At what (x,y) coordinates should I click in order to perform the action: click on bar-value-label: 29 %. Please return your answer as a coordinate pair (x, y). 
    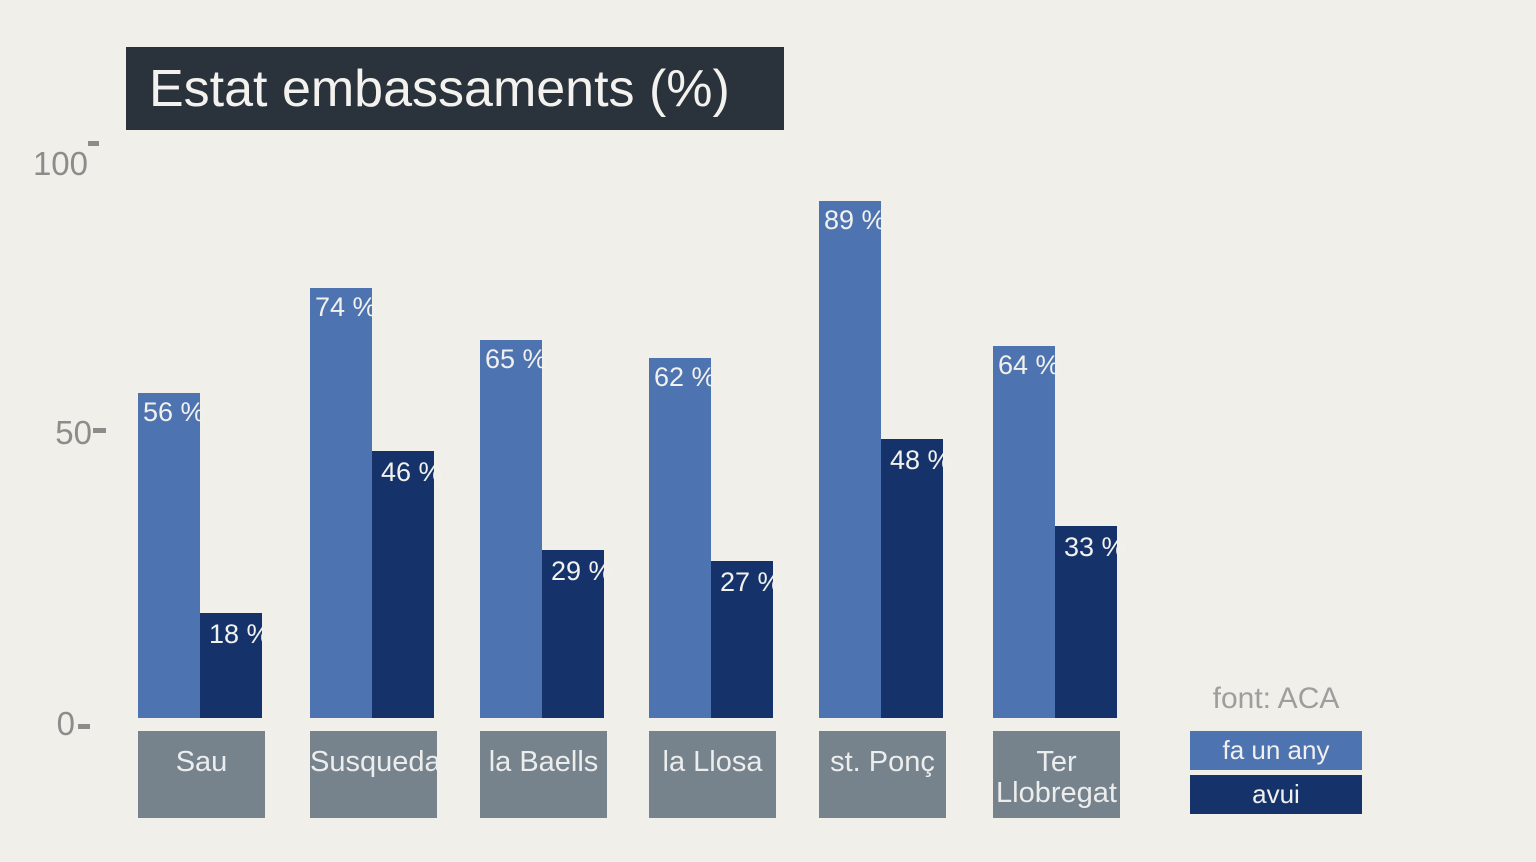
    Looking at the image, I should click on (582, 571).